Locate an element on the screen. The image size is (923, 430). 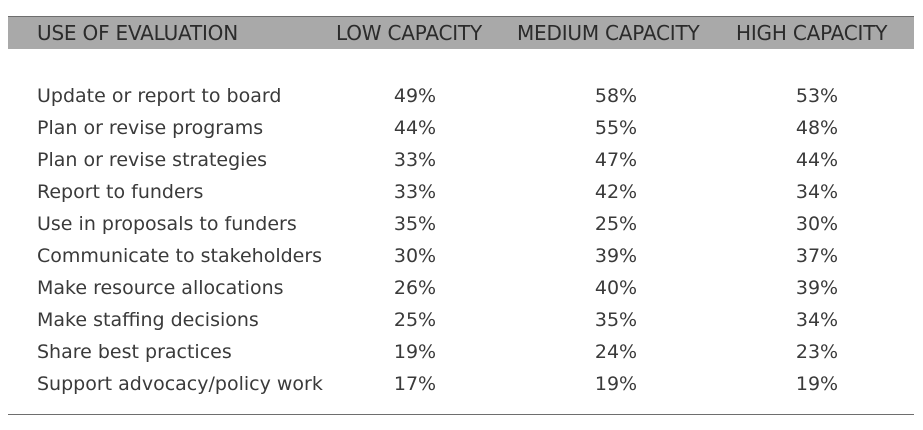
high-capacity-value: 19% is located at coordinates (817, 384).